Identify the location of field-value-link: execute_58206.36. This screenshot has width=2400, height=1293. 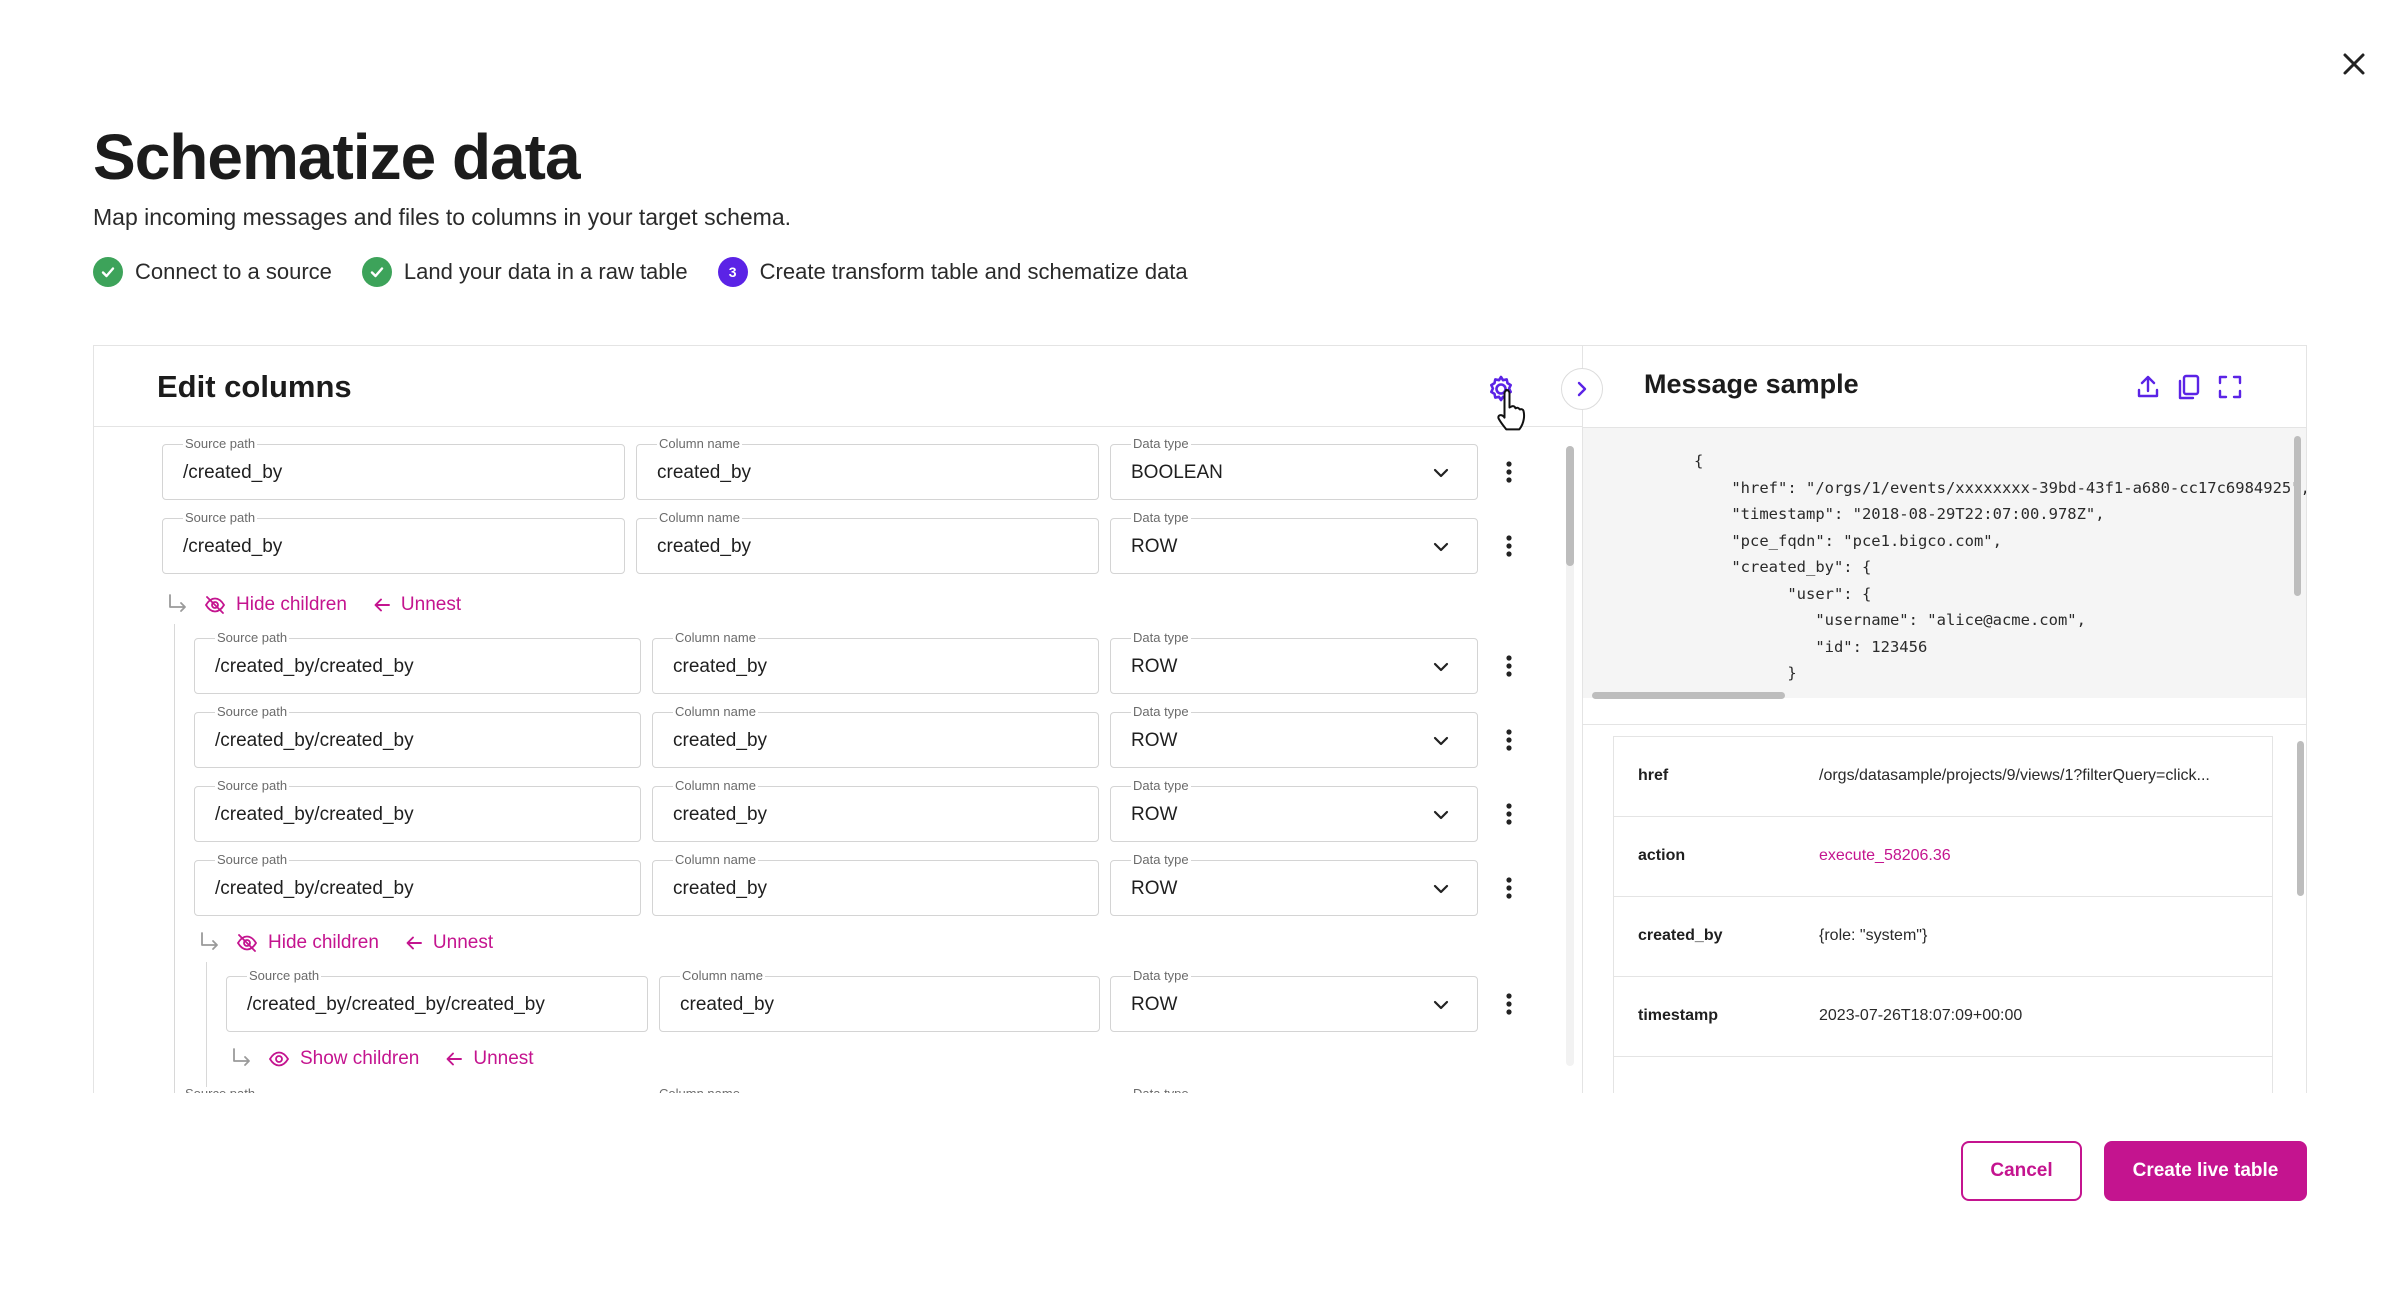
(1885, 855).